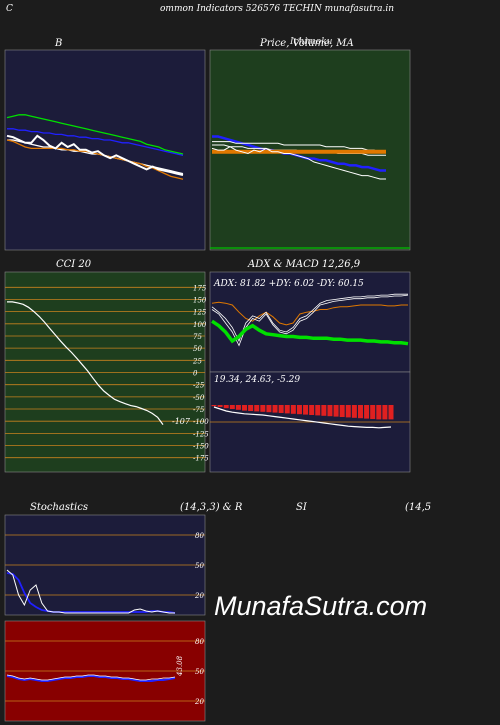 This screenshot has width=500, height=725. I want to click on cci-tick-label: 150, so click(200, 300).